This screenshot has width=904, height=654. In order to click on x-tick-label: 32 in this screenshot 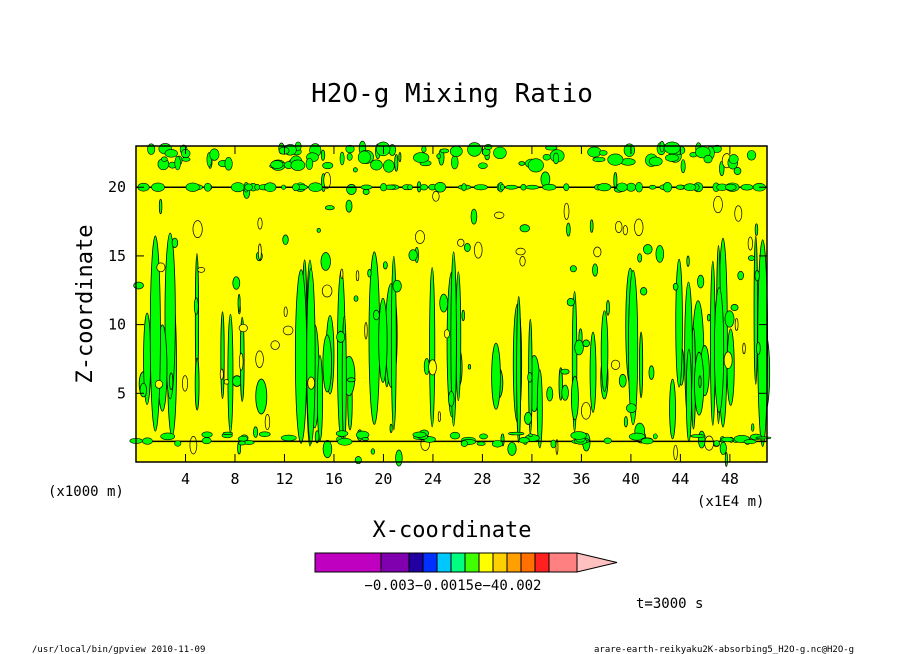, I will do `click(532, 479)`.